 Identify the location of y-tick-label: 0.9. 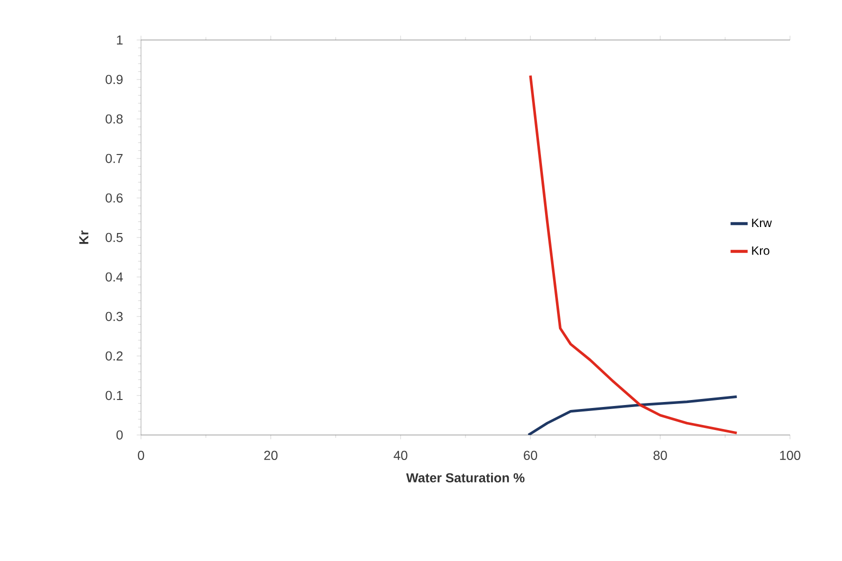
(114, 79).